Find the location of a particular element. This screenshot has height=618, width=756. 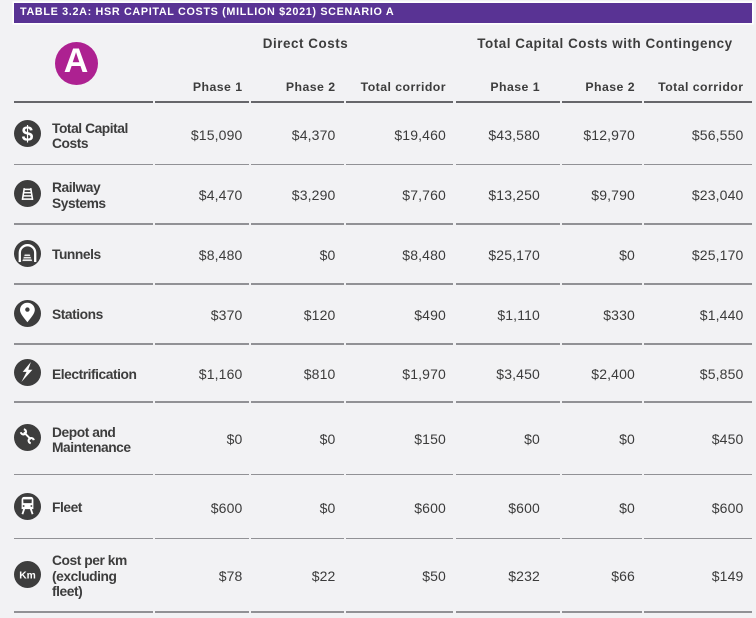

svg-text: Km is located at coordinates (27, 575).